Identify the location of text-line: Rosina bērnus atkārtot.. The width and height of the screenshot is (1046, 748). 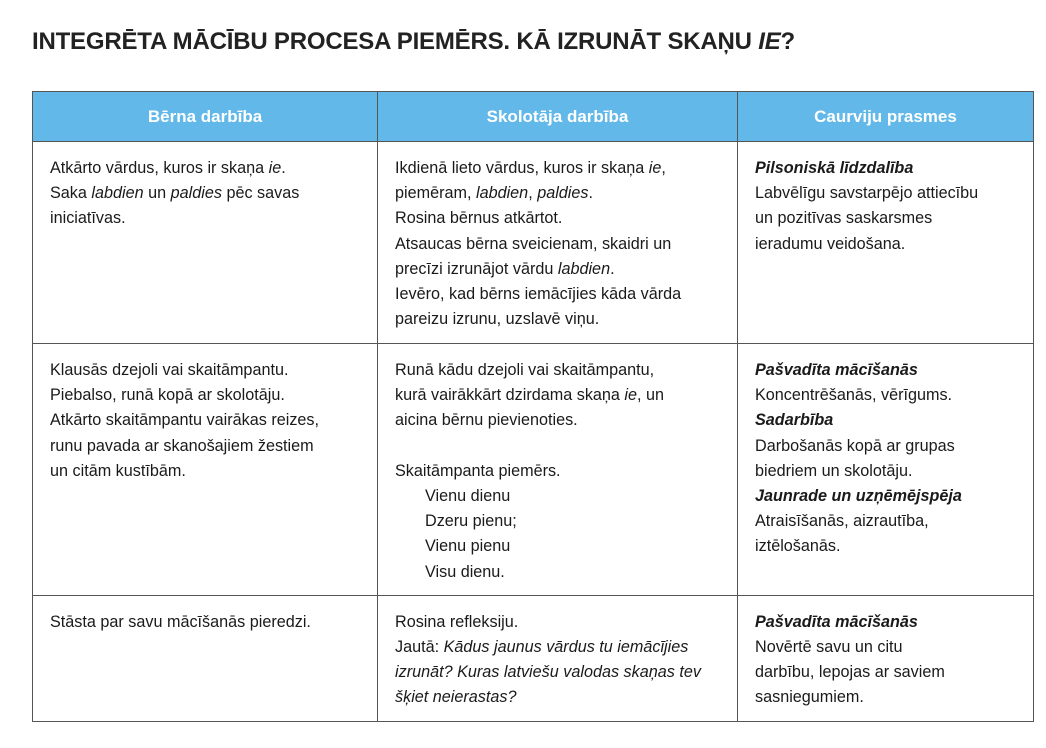
(561, 218).